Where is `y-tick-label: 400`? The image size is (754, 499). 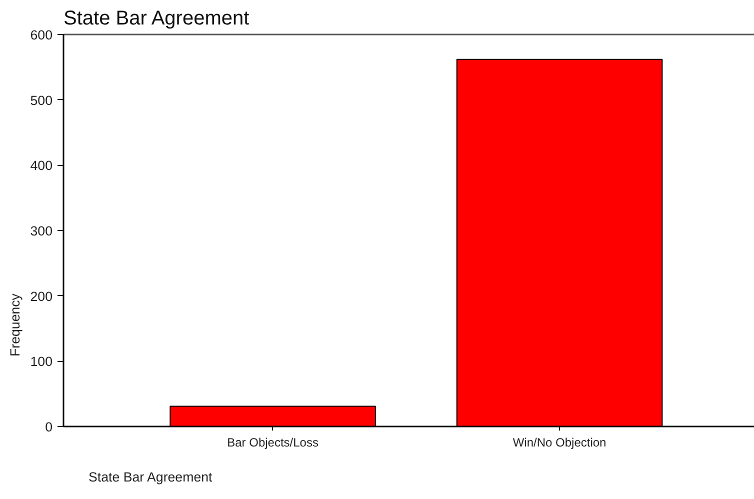 y-tick-label: 400 is located at coordinates (41, 166).